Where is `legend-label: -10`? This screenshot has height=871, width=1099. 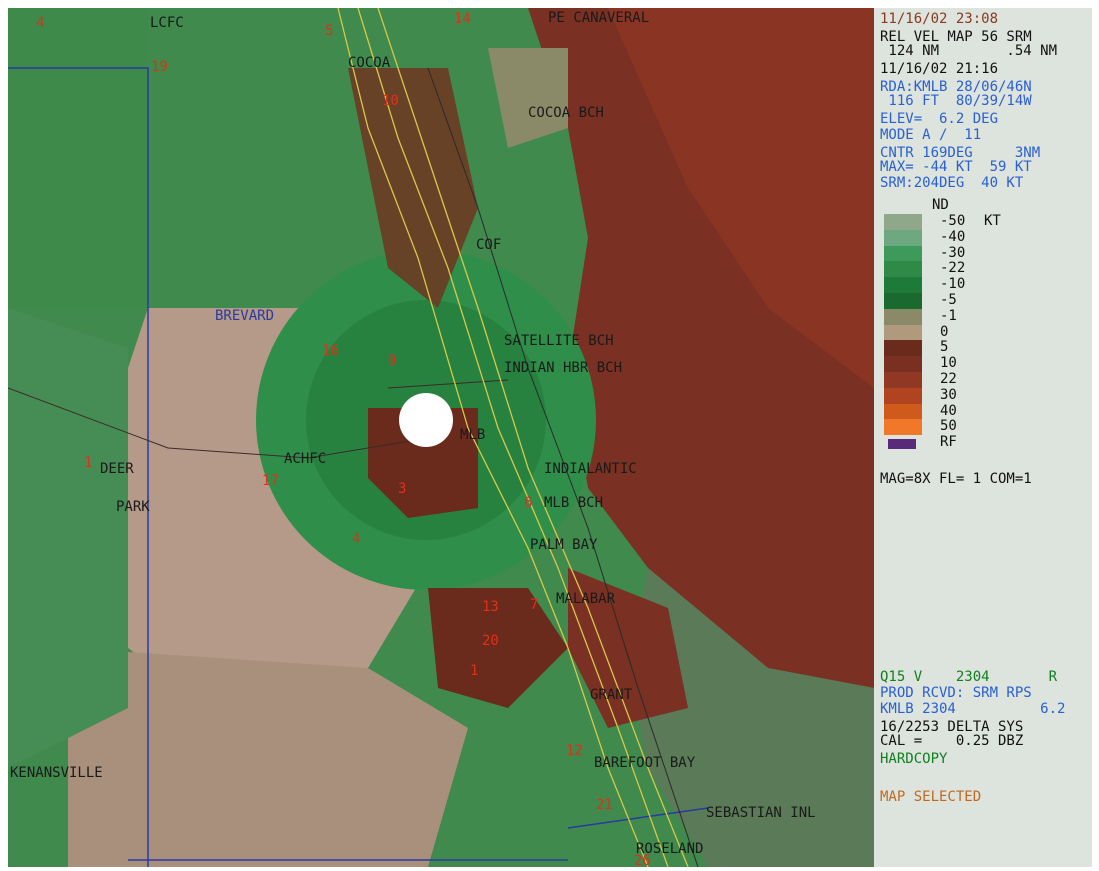
legend-label: -10 is located at coordinates (953, 284).